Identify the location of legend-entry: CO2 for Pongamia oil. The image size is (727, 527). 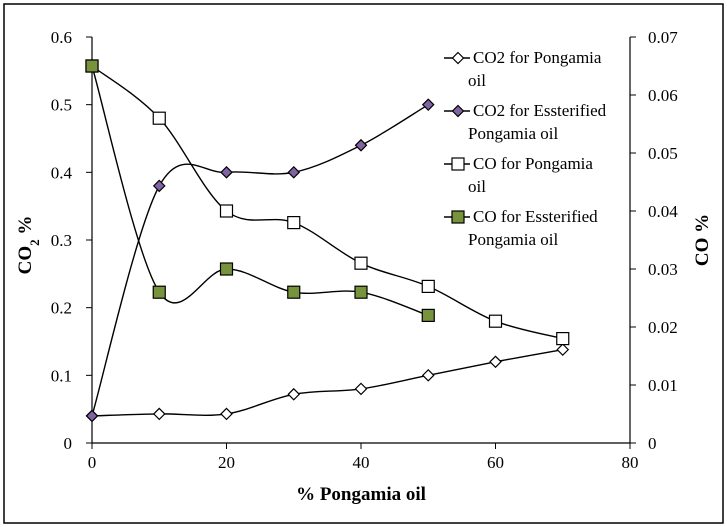
(523, 69).